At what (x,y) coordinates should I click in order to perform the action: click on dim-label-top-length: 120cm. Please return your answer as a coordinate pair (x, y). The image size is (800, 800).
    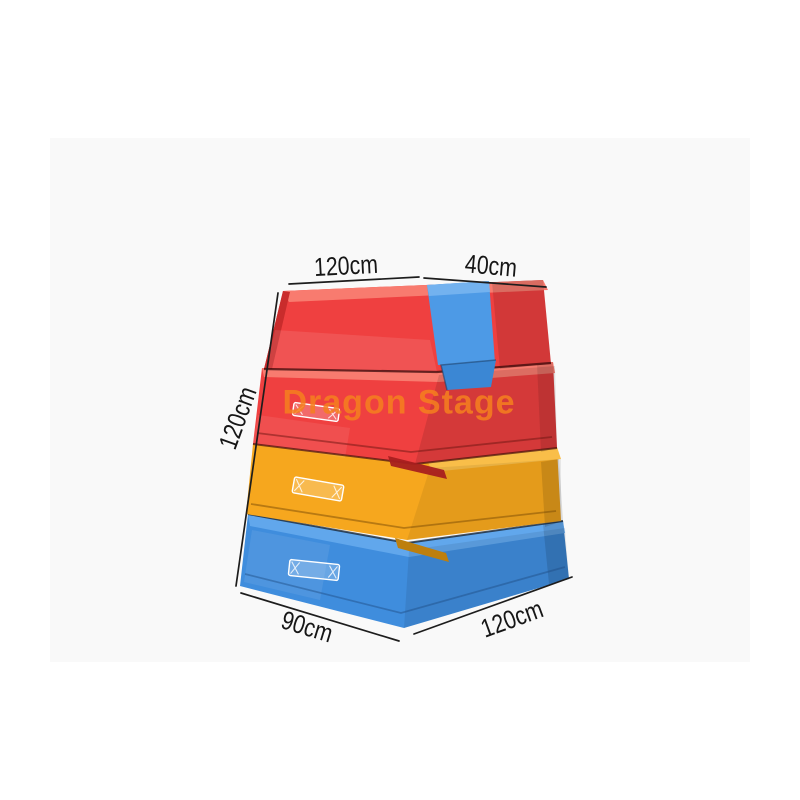
    Looking at the image, I should click on (346, 265).